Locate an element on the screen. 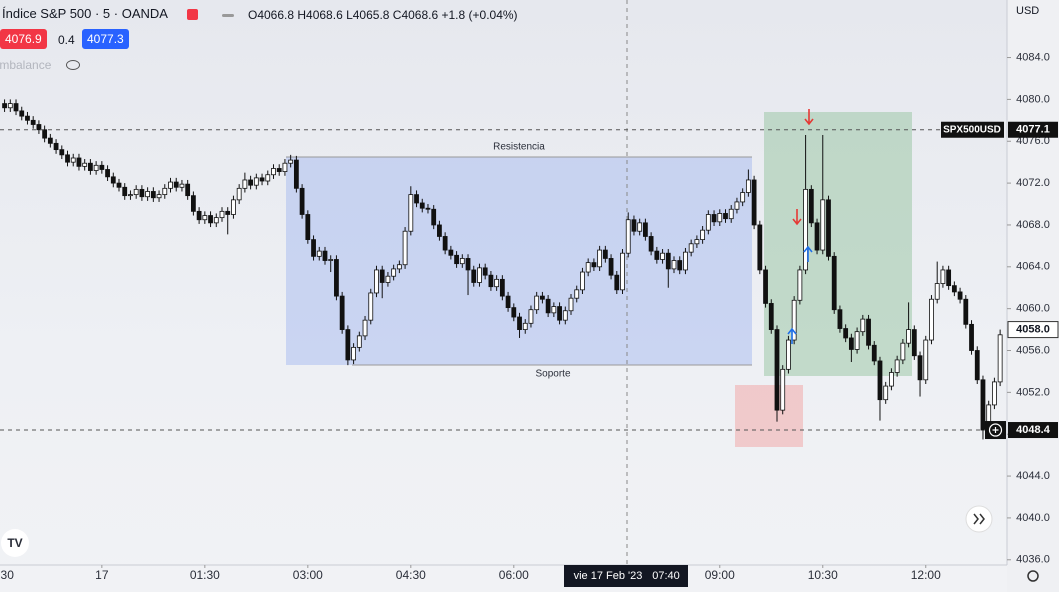 The width and height of the screenshot is (1059, 592). signal-arrows is located at coordinates (800, 226).